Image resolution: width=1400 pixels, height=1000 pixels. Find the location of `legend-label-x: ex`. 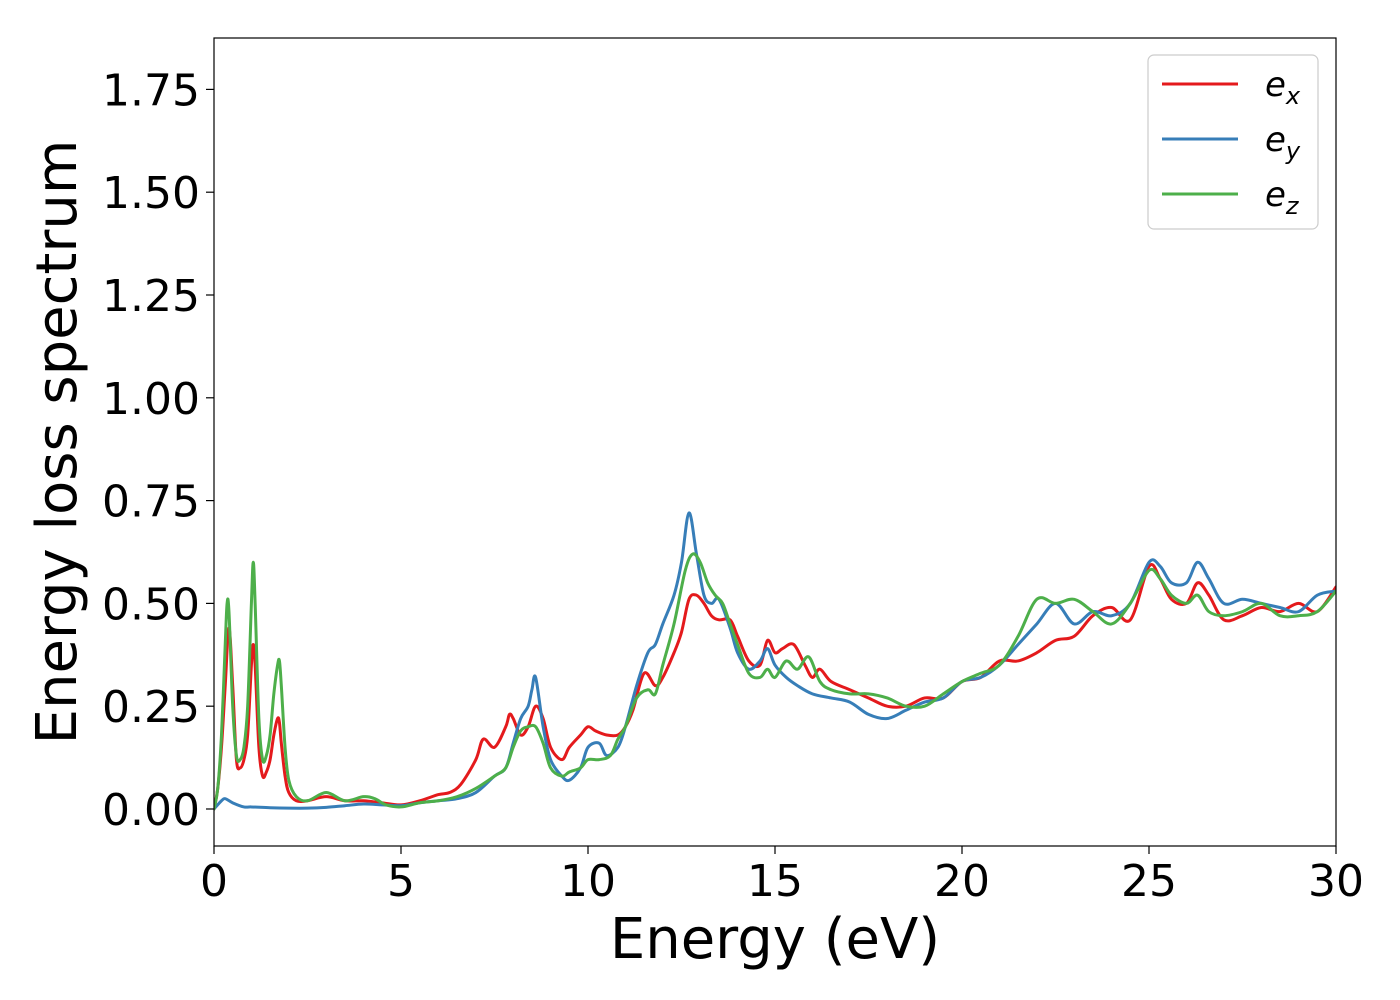

legend-label-x: ex is located at coordinates (1283, 87).